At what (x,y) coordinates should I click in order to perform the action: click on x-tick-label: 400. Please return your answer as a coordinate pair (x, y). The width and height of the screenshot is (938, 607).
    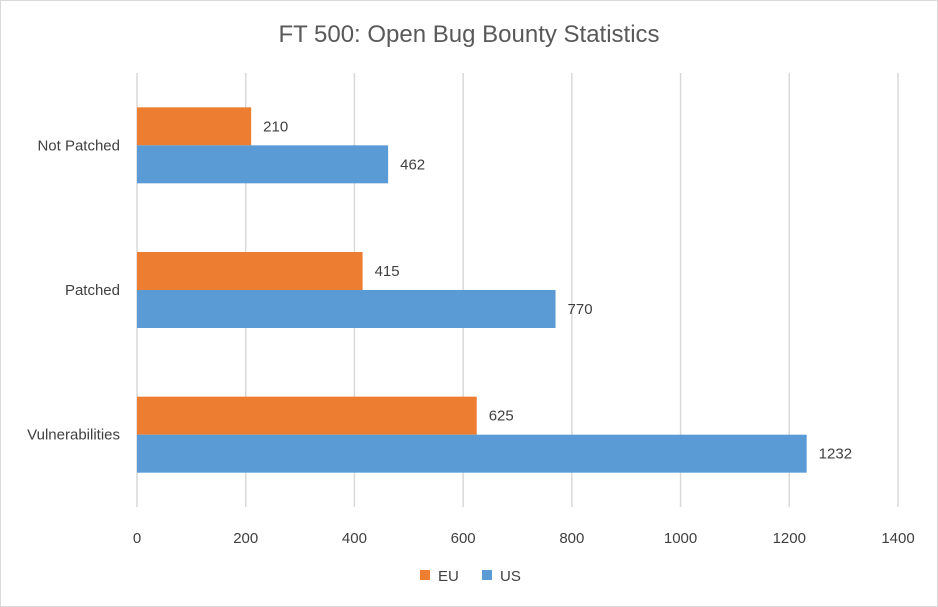
    Looking at the image, I should click on (354, 538).